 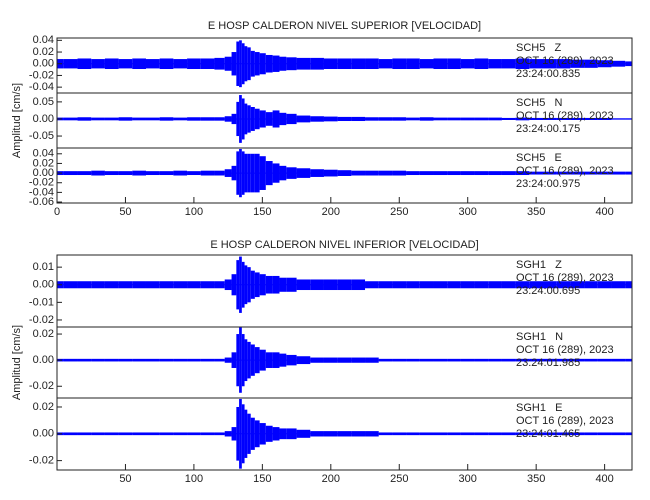 What do you see at coordinates (536, 479) in the screenshot?
I see `x-tick-label: 350` at bounding box center [536, 479].